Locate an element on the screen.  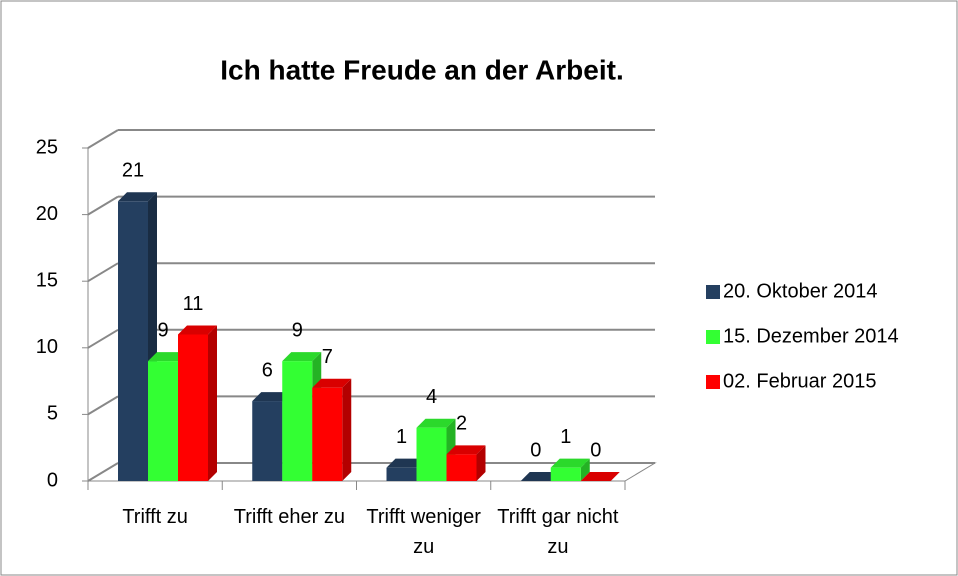
y-tick-label: 5 is located at coordinates (52, 414).